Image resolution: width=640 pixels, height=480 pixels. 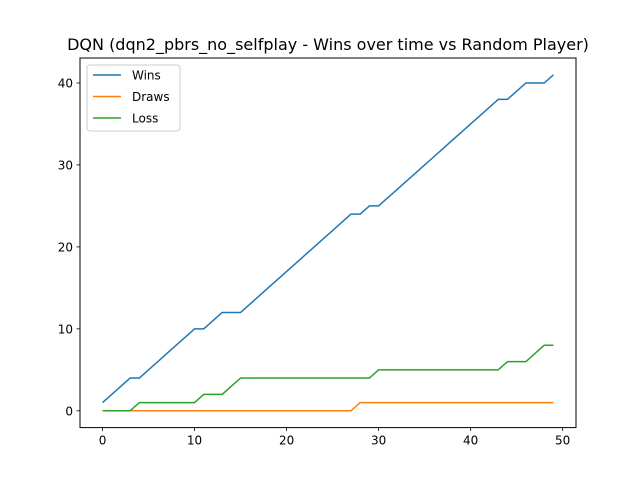 I want to click on x-axis: 0 10 20 30 40 50, so click(x=334, y=437).